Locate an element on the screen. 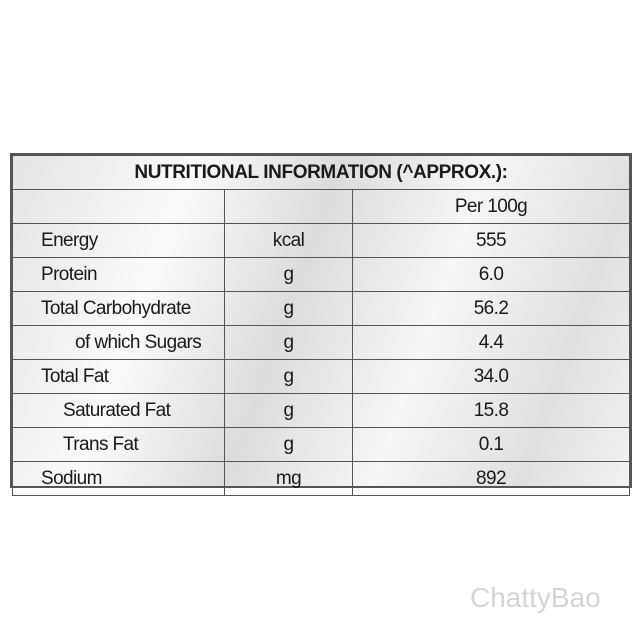  nutrient: Saturated Fat is located at coordinates (118, 410).